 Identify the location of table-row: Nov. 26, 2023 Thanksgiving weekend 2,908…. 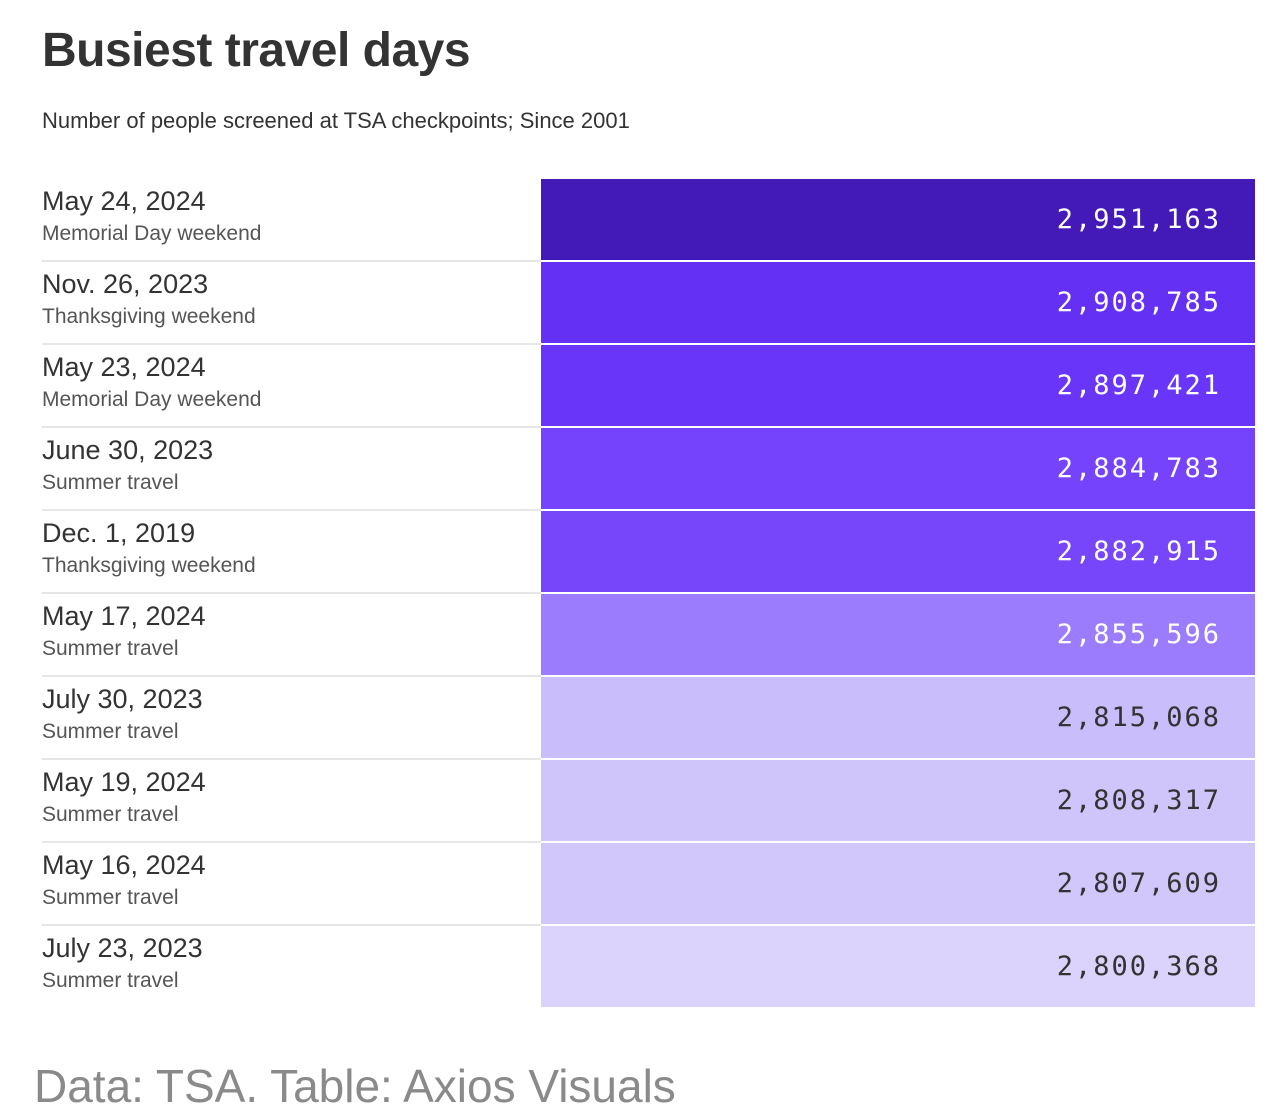
(648, 303).